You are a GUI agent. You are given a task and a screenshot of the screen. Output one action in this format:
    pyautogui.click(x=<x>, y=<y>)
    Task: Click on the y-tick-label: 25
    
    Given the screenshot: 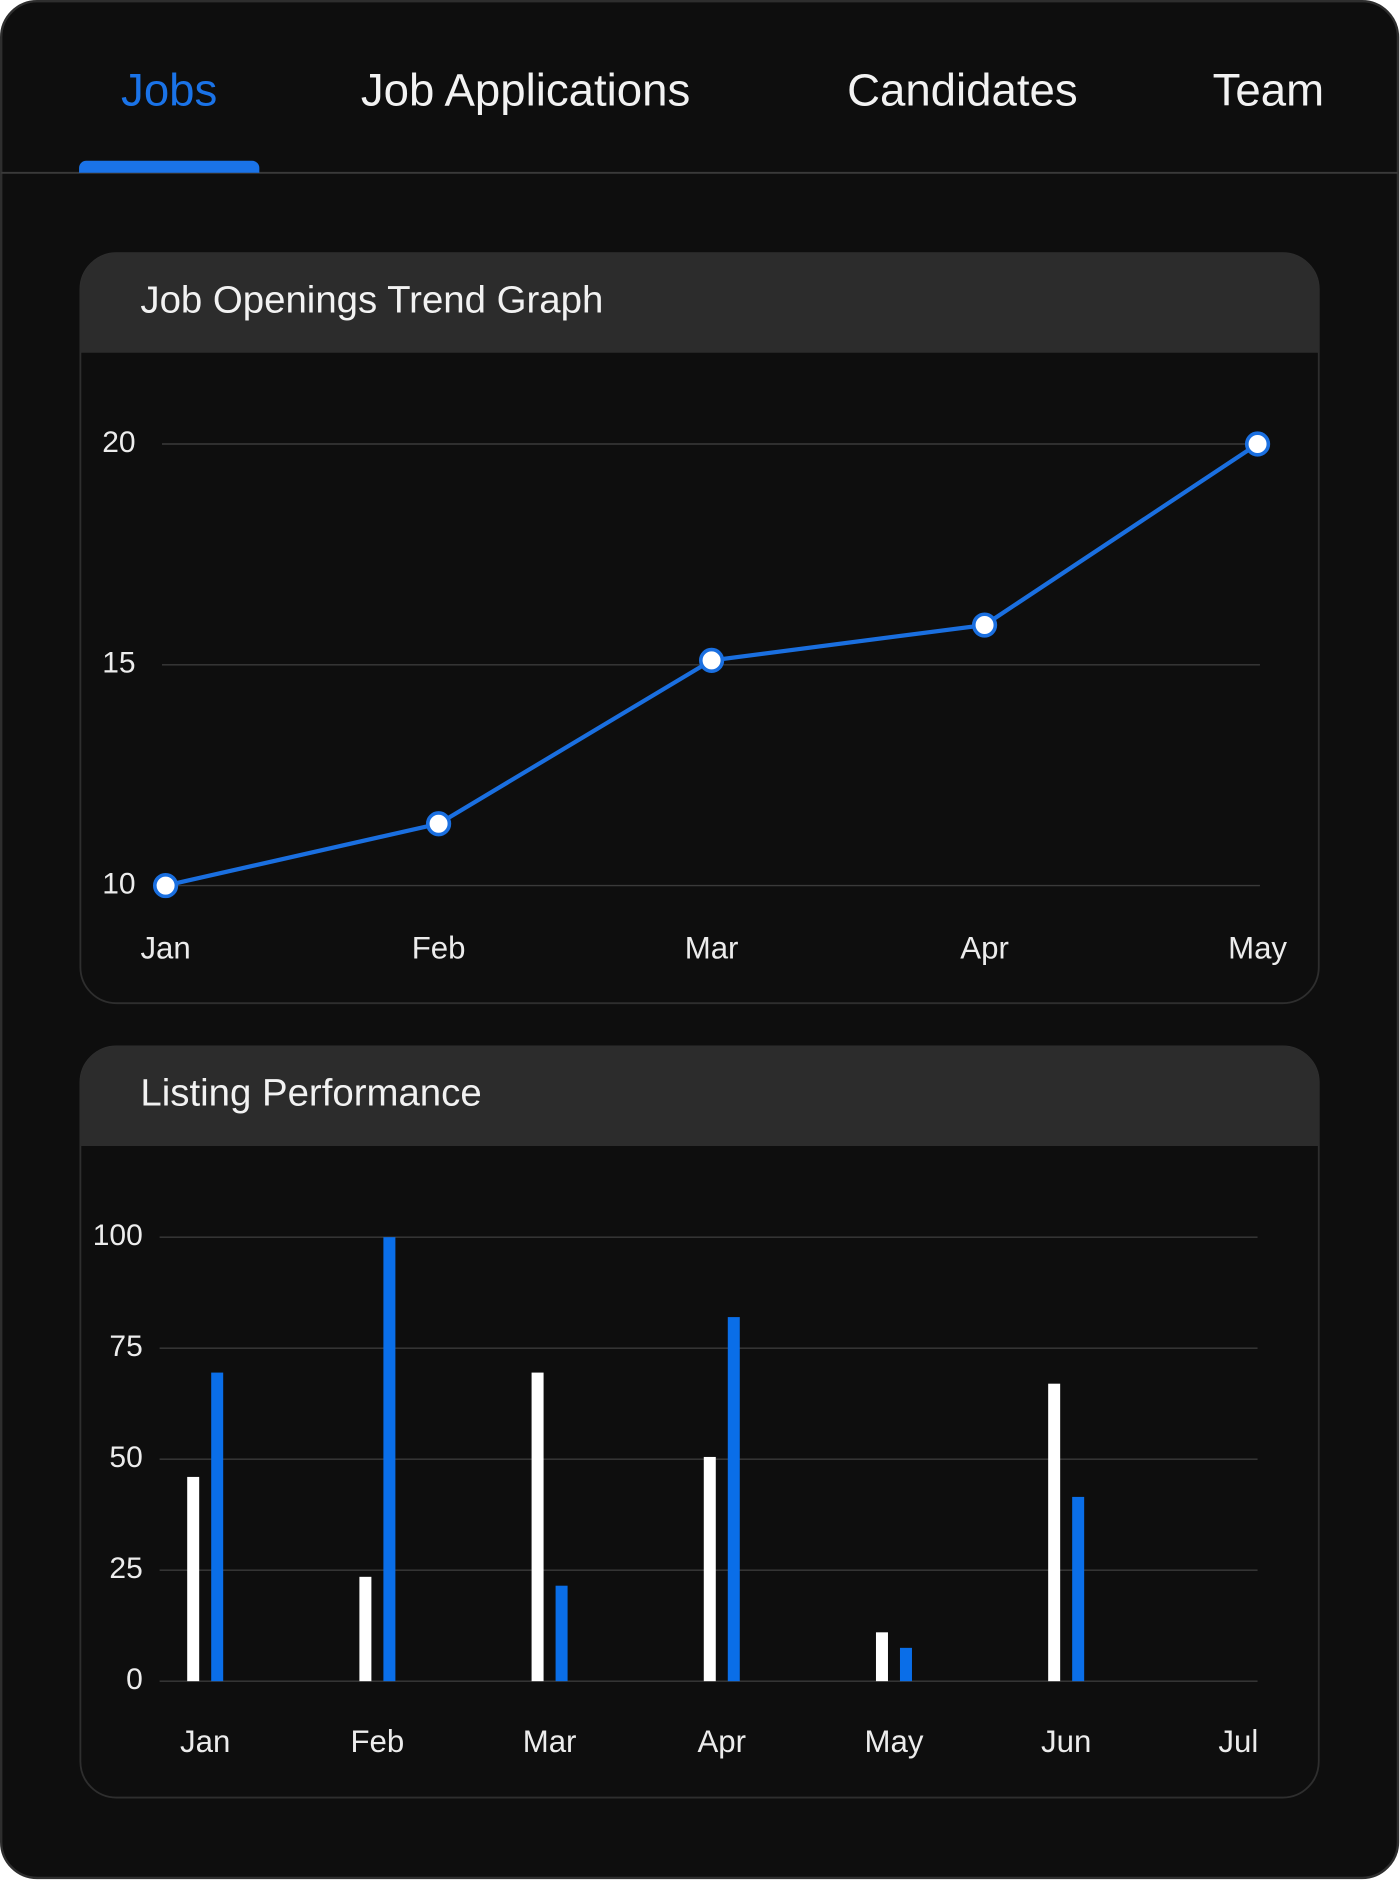 What is the action you would take?
    pyautogui.click(x=125, y=1568)
    